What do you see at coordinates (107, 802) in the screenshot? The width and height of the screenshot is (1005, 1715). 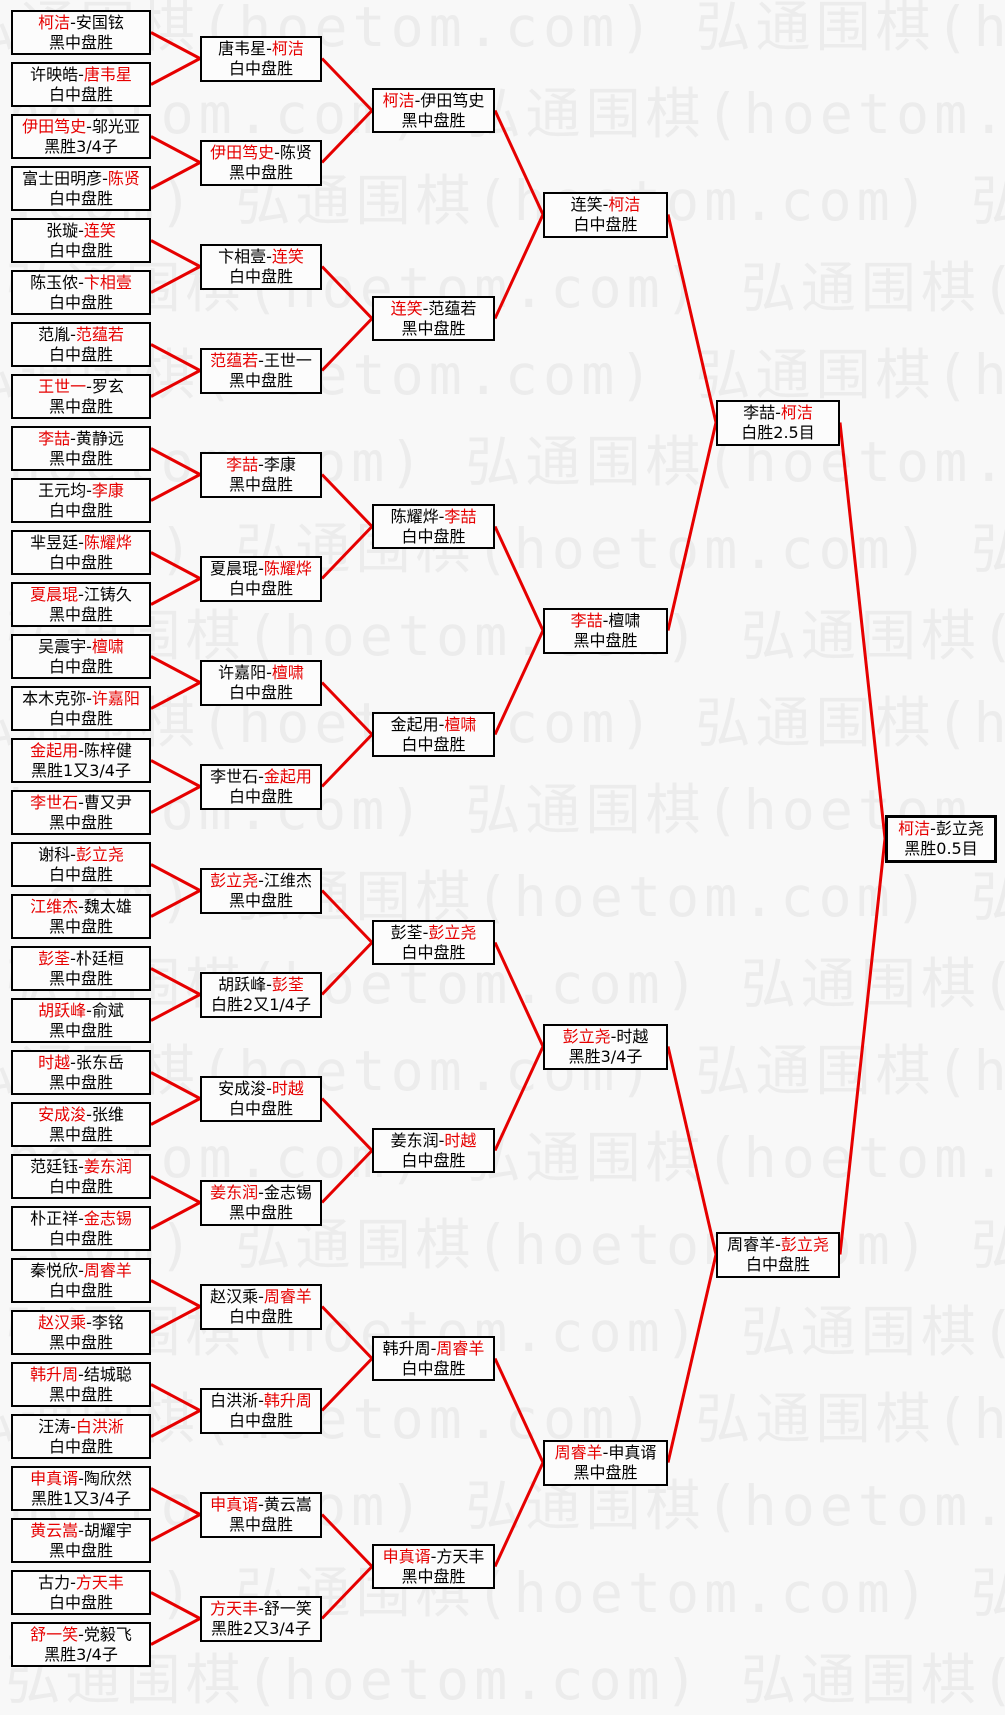 I see `player-name: 曹又尹` at bounding box center [107, 802].